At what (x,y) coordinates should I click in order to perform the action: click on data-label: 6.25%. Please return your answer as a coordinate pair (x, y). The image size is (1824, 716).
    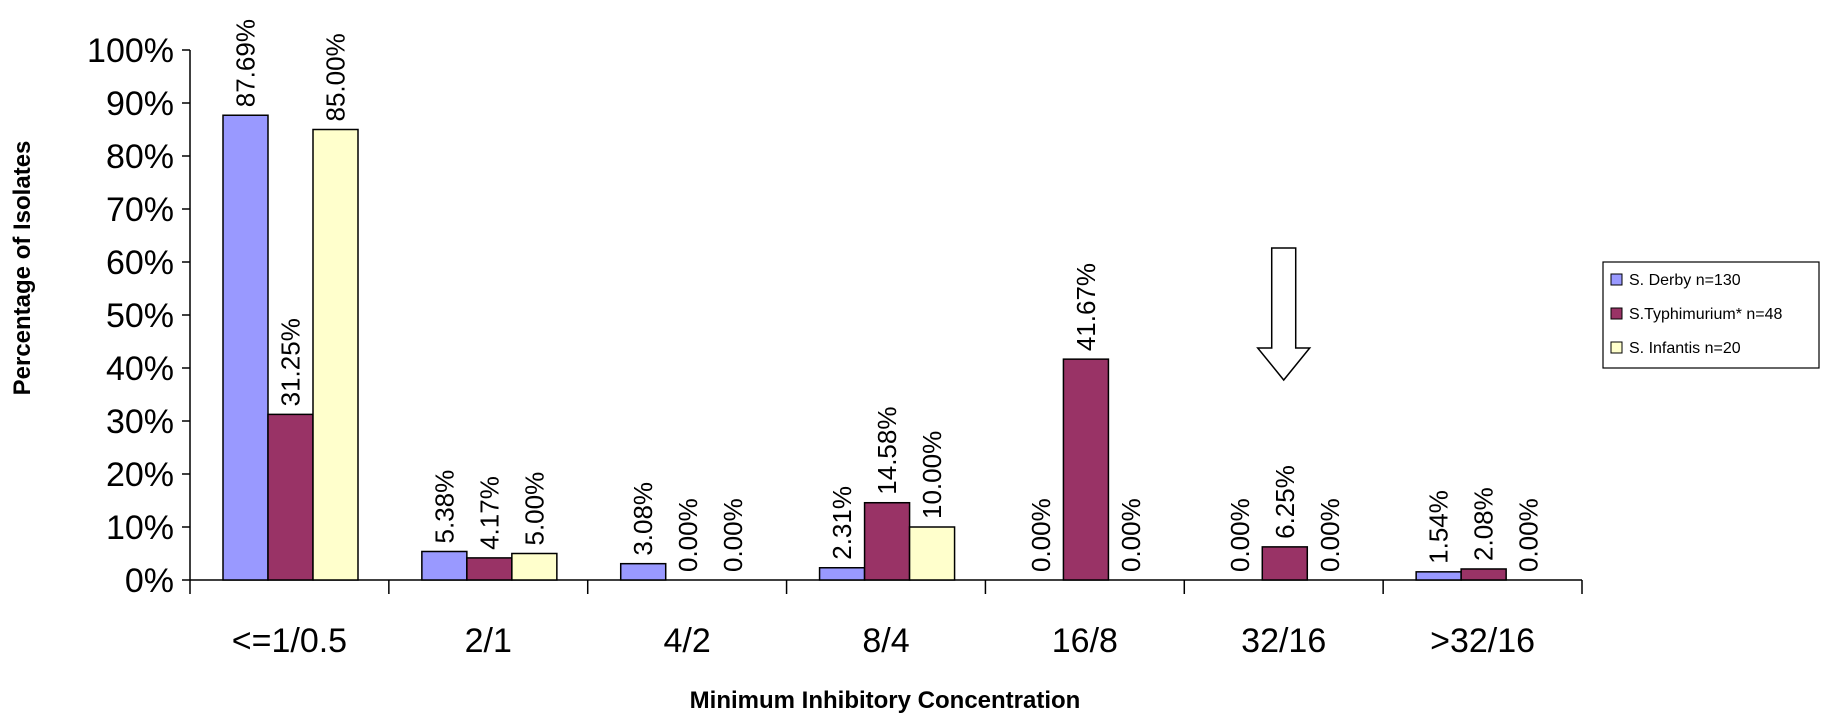
    Looking at the image, I should click on (1285, 502).